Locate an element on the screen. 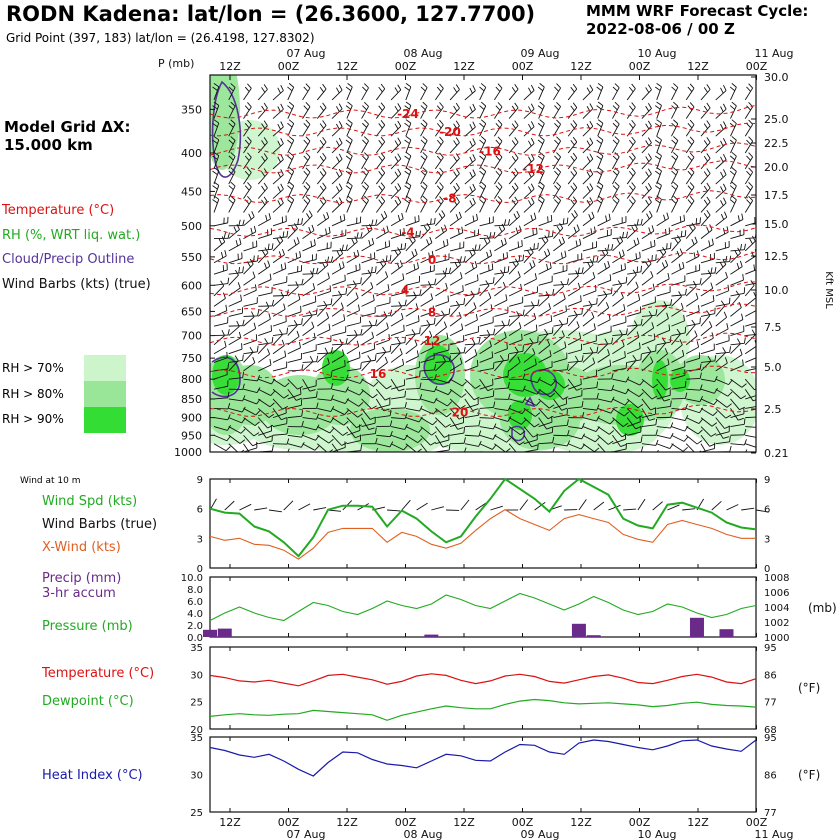  bottom-time-tick-label: 12Z is located at coordinates (347, 822).